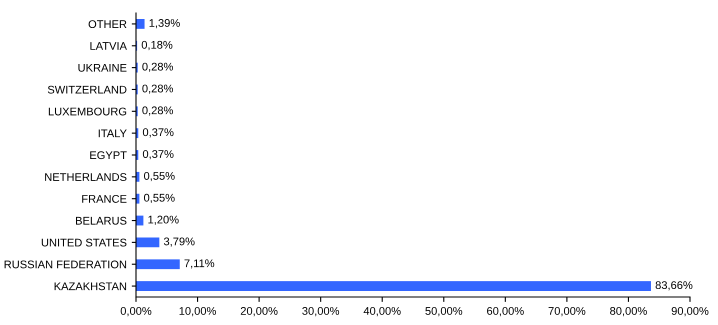 The height and width of the screenshot is (325, 718). Describe the element at coordinates (198, 311) in the screenshot. I see `x-tick-label: 10,00%` at that location.